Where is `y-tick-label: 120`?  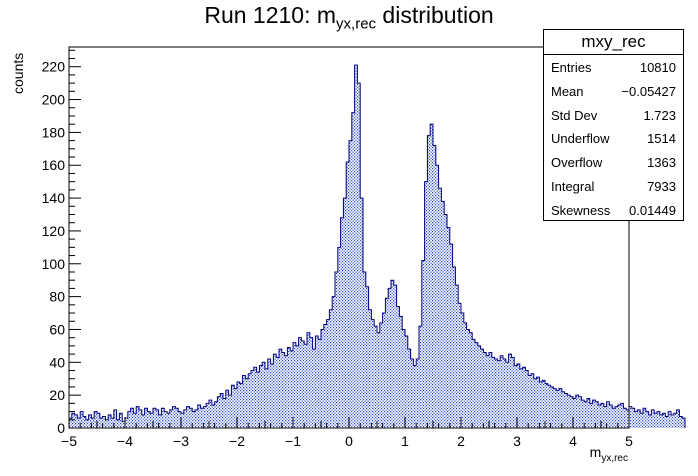
y-tick-label: 120 is located at coordinates (54, 231).